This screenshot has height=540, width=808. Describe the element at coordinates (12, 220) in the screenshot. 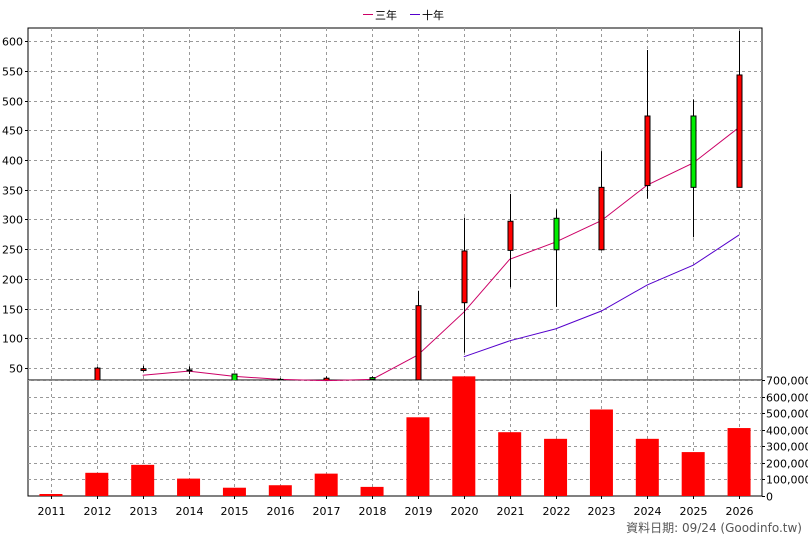

I see `price-tick-label: 300` at that location.